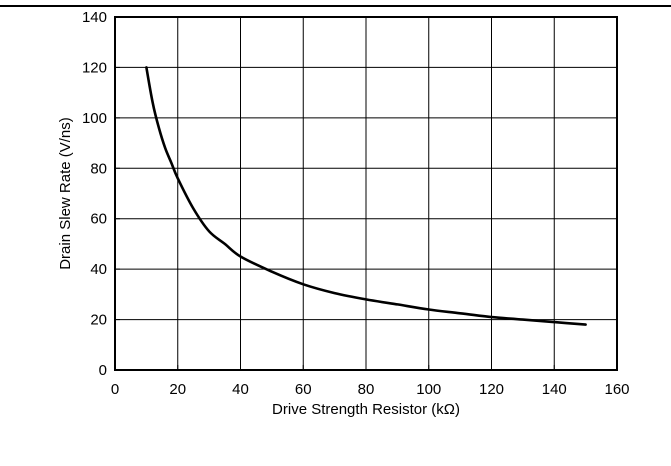 This screenshot has width=671, height=466. Describe the element at coordinates (616, 389) in the screenshot. I see `x-tick-label: 160` at that location.